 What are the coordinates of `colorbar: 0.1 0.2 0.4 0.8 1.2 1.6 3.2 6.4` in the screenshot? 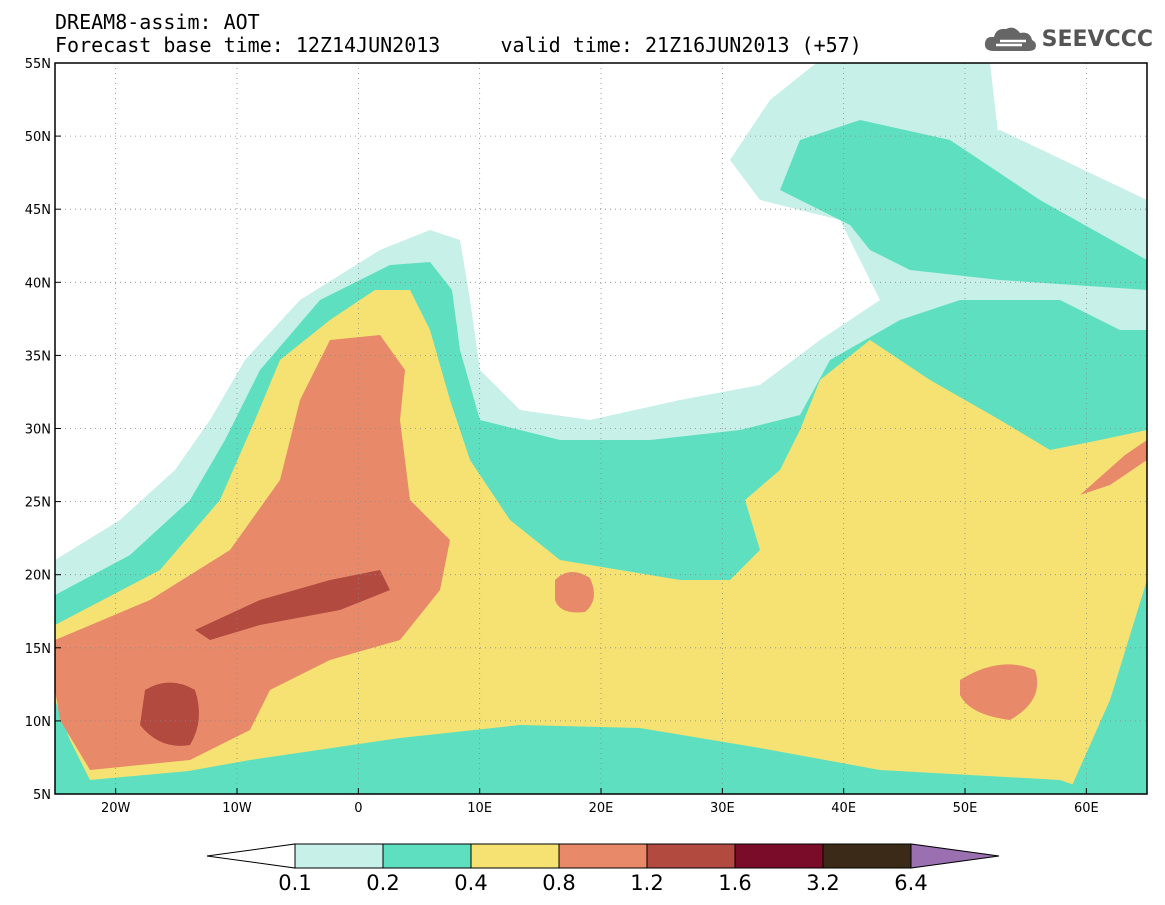 It's located at (603, 869).